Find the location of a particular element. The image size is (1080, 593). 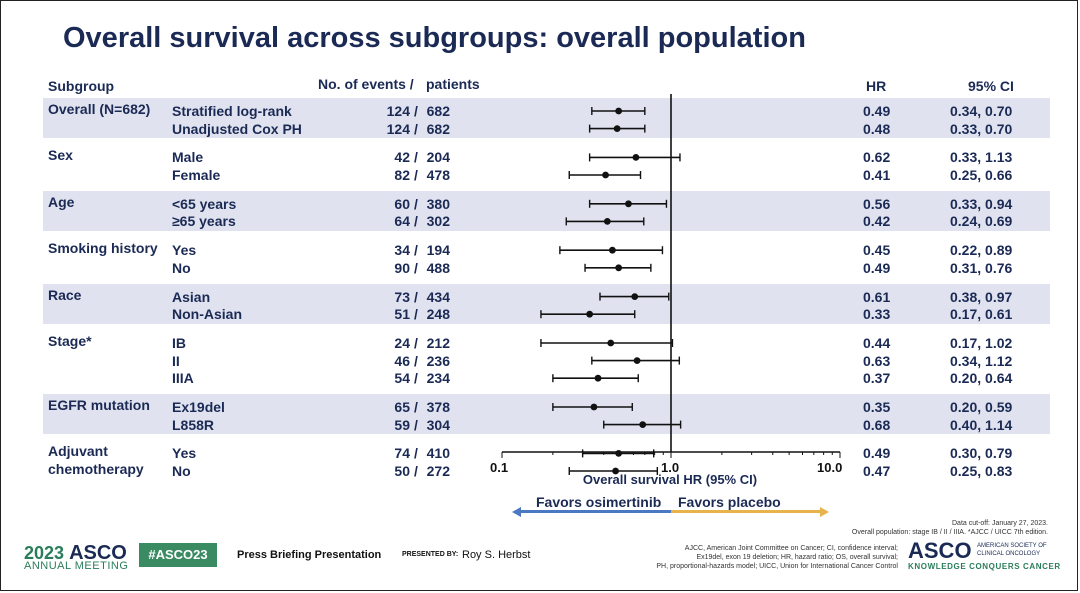

hr-value: 0.62 is located at coordinates (877, 157).